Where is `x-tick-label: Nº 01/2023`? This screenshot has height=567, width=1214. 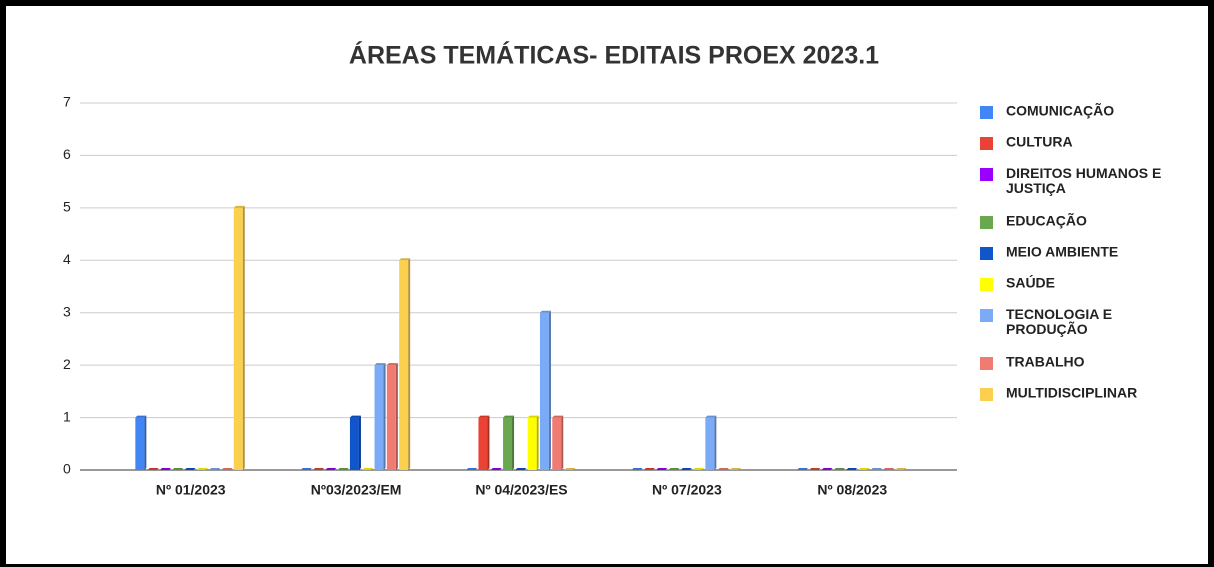 x-tick-label: Nº 01/2023 is located at coordinates (191, 490).